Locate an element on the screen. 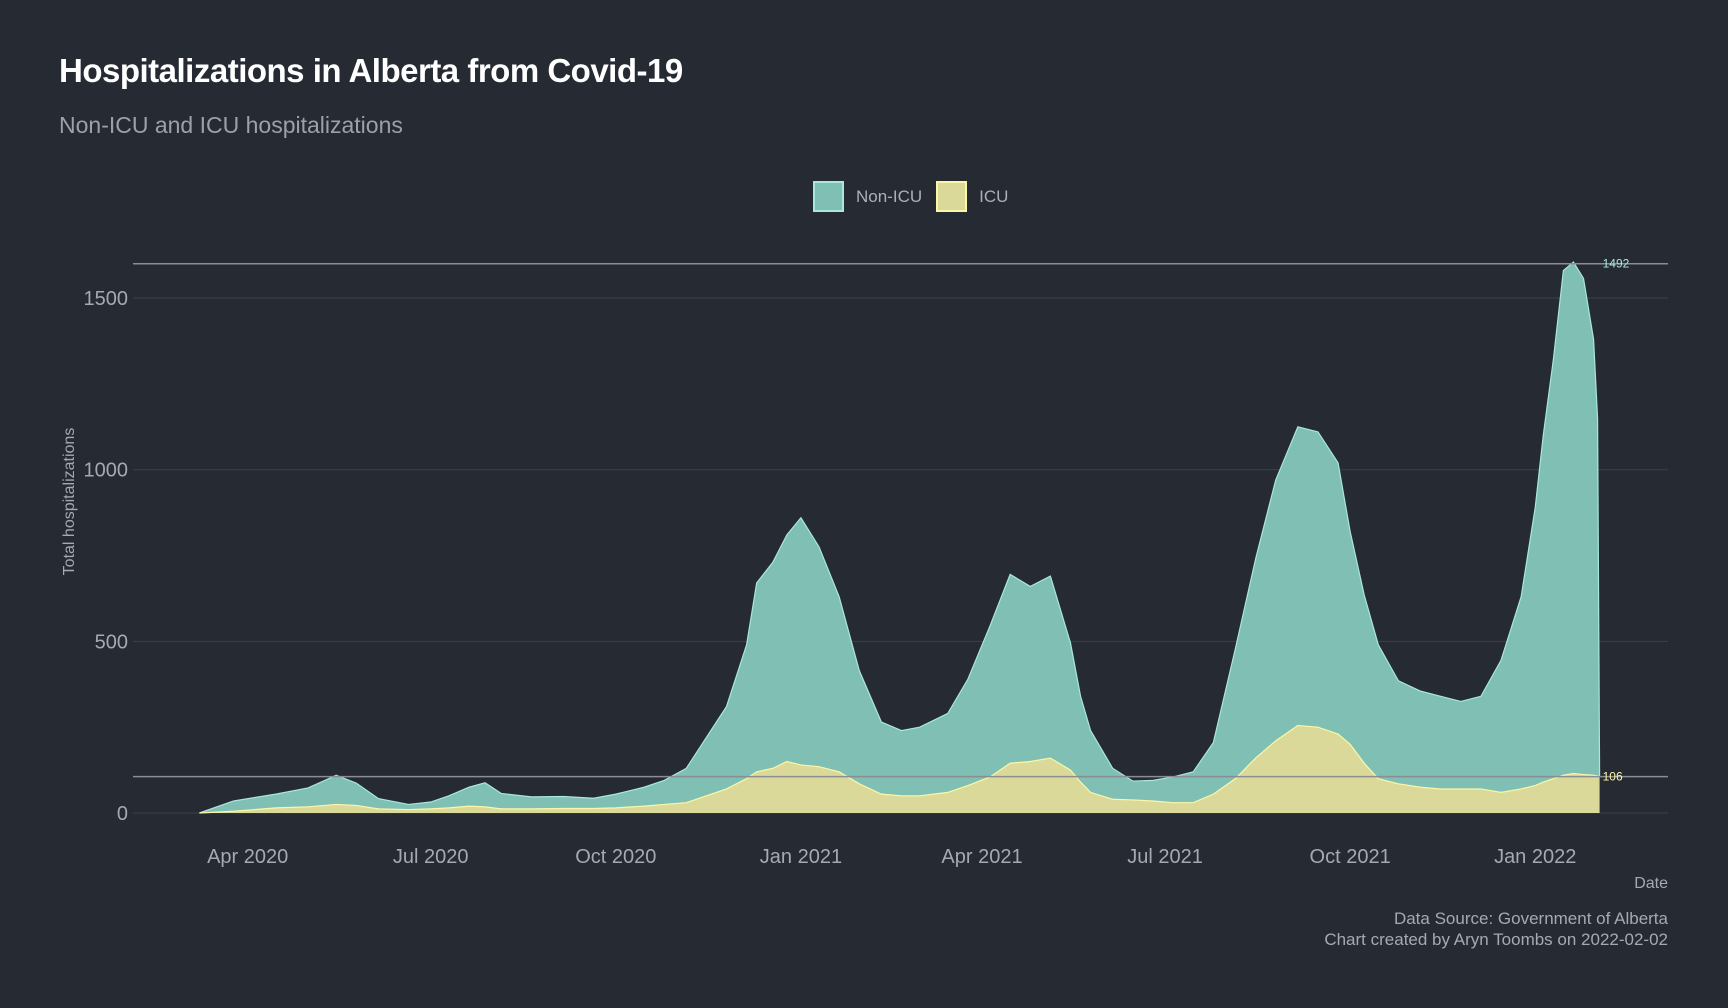 This screenshot has width=1728, height=1008. legend-item-non-icu: Non-ICU is located at coordinates (867, 196).